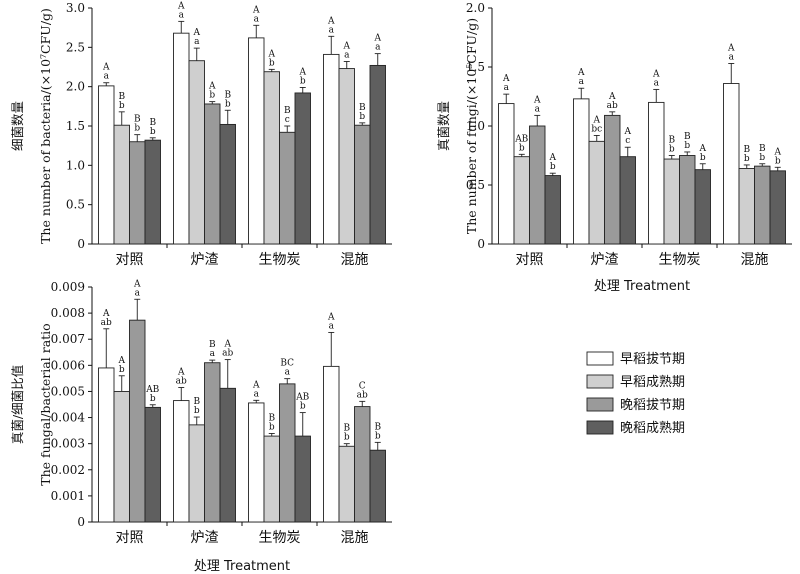 This screenshot has height=574, width=800. I want to click on legend-label: 晚稻拔节期, so click(652, 405).